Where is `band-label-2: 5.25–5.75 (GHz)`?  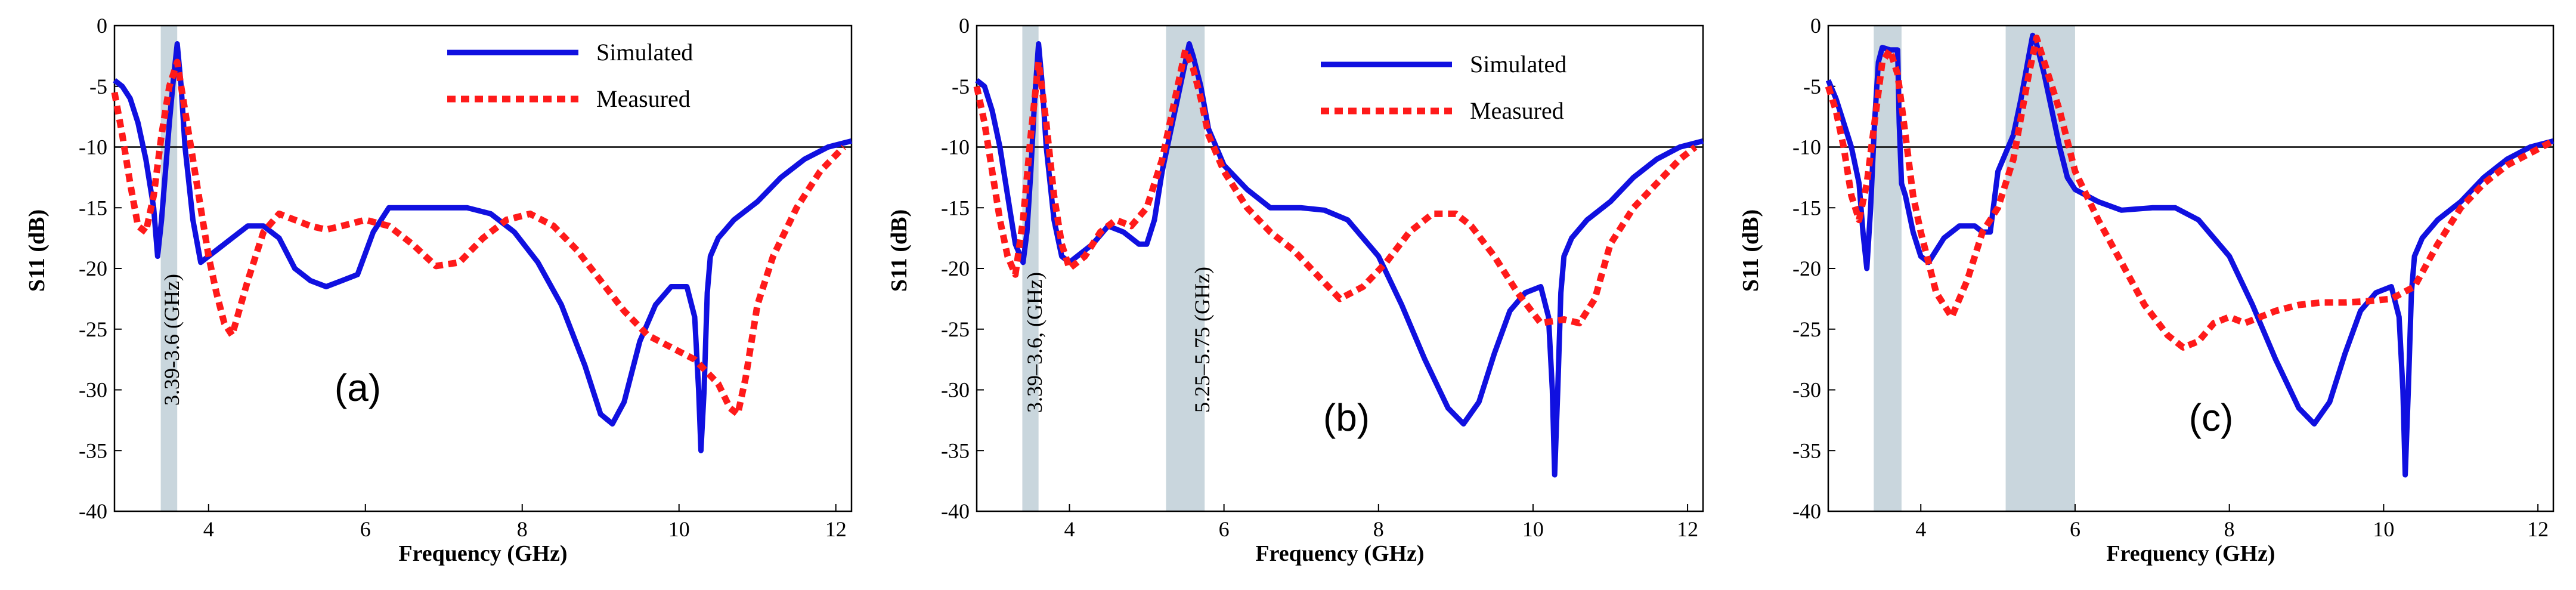
band-label-2: 5.25–5.75 (GHz) is located at coordinates (1202, 340).